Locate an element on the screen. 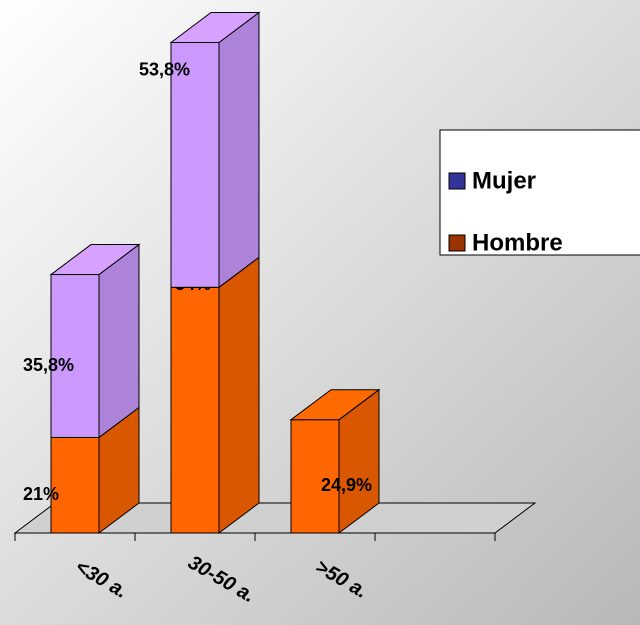  legend-box is located at coordinates (539, 192).